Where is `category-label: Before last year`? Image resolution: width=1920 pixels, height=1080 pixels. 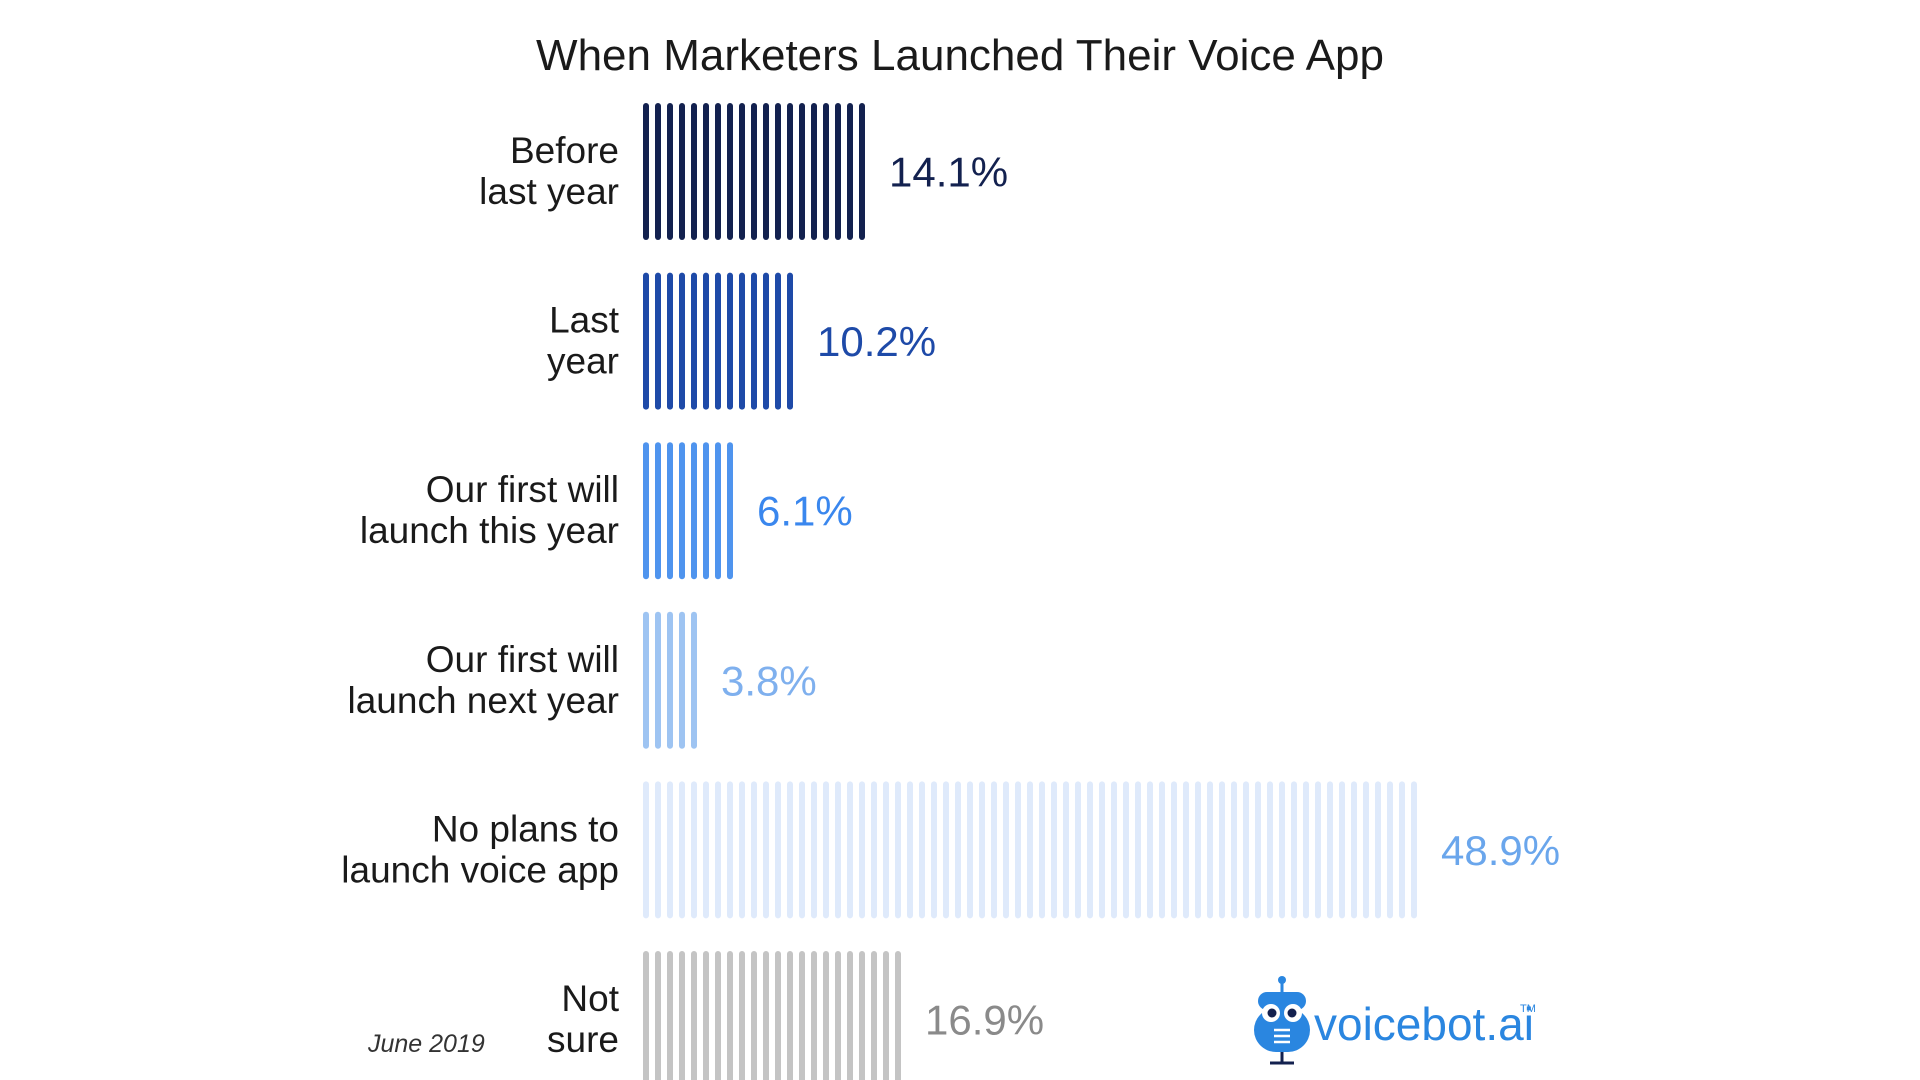 category-label: Before last year is located at coordinates (549, 171).